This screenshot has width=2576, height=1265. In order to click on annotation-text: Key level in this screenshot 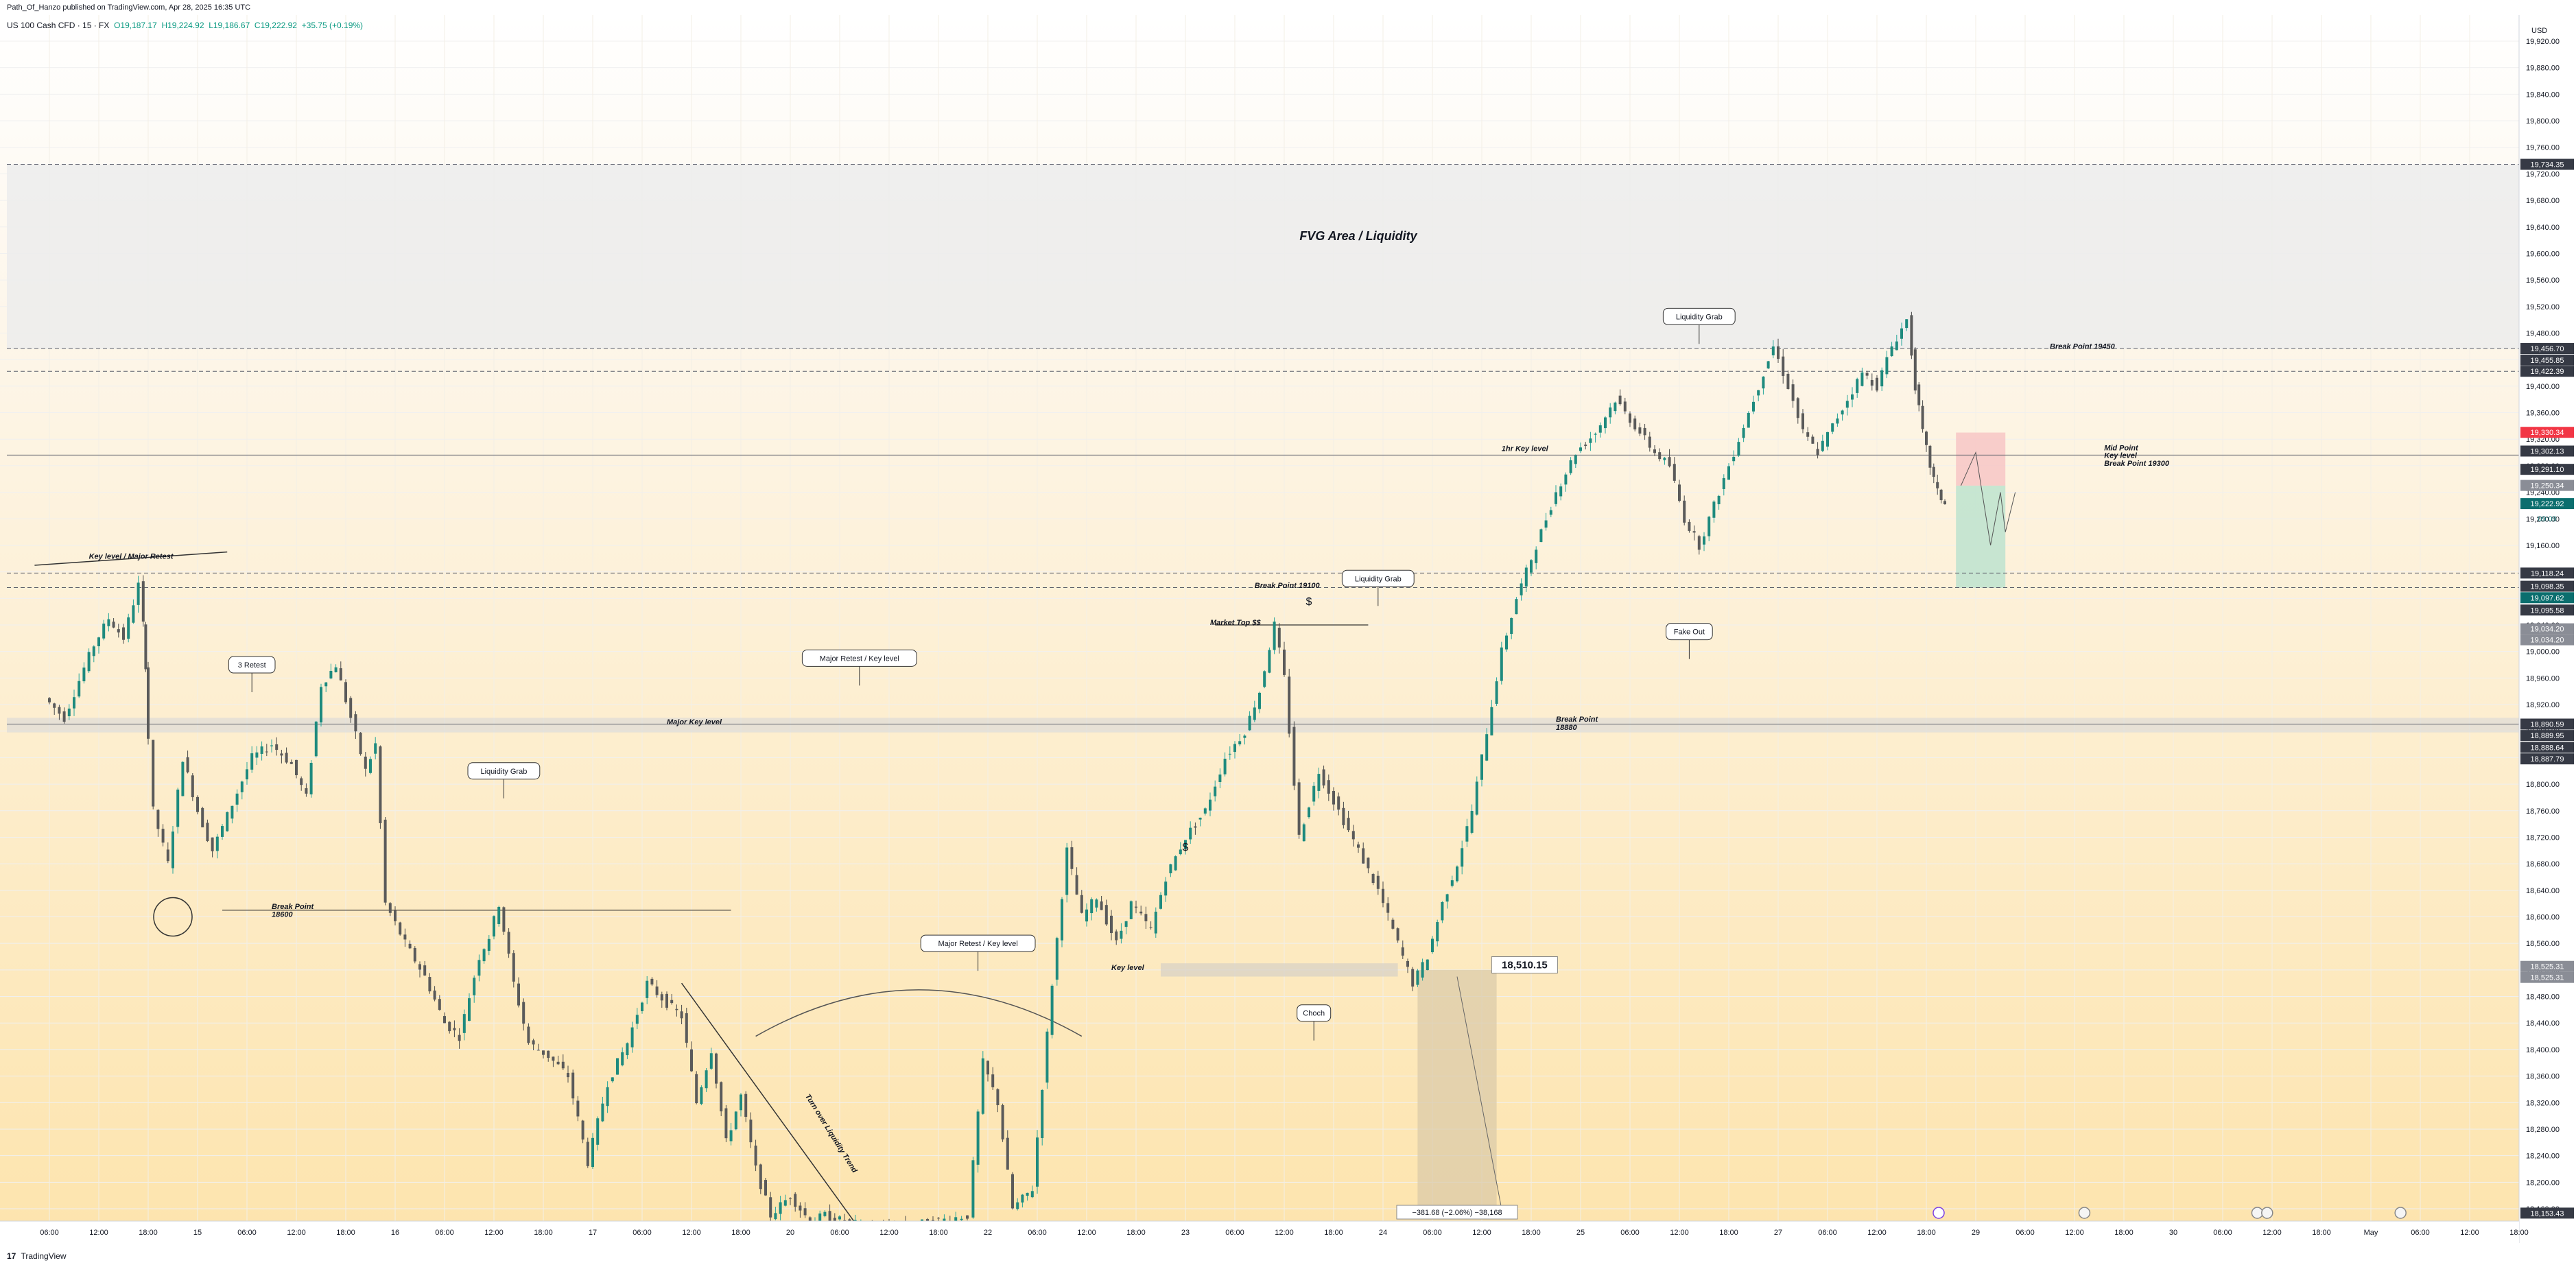, I will do `click(1128, 968)`.